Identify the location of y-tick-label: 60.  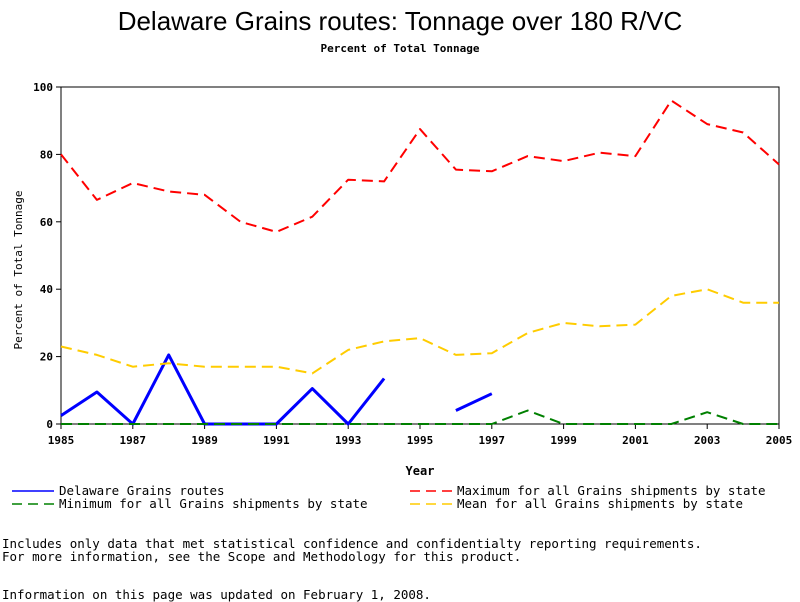
(46, 222).